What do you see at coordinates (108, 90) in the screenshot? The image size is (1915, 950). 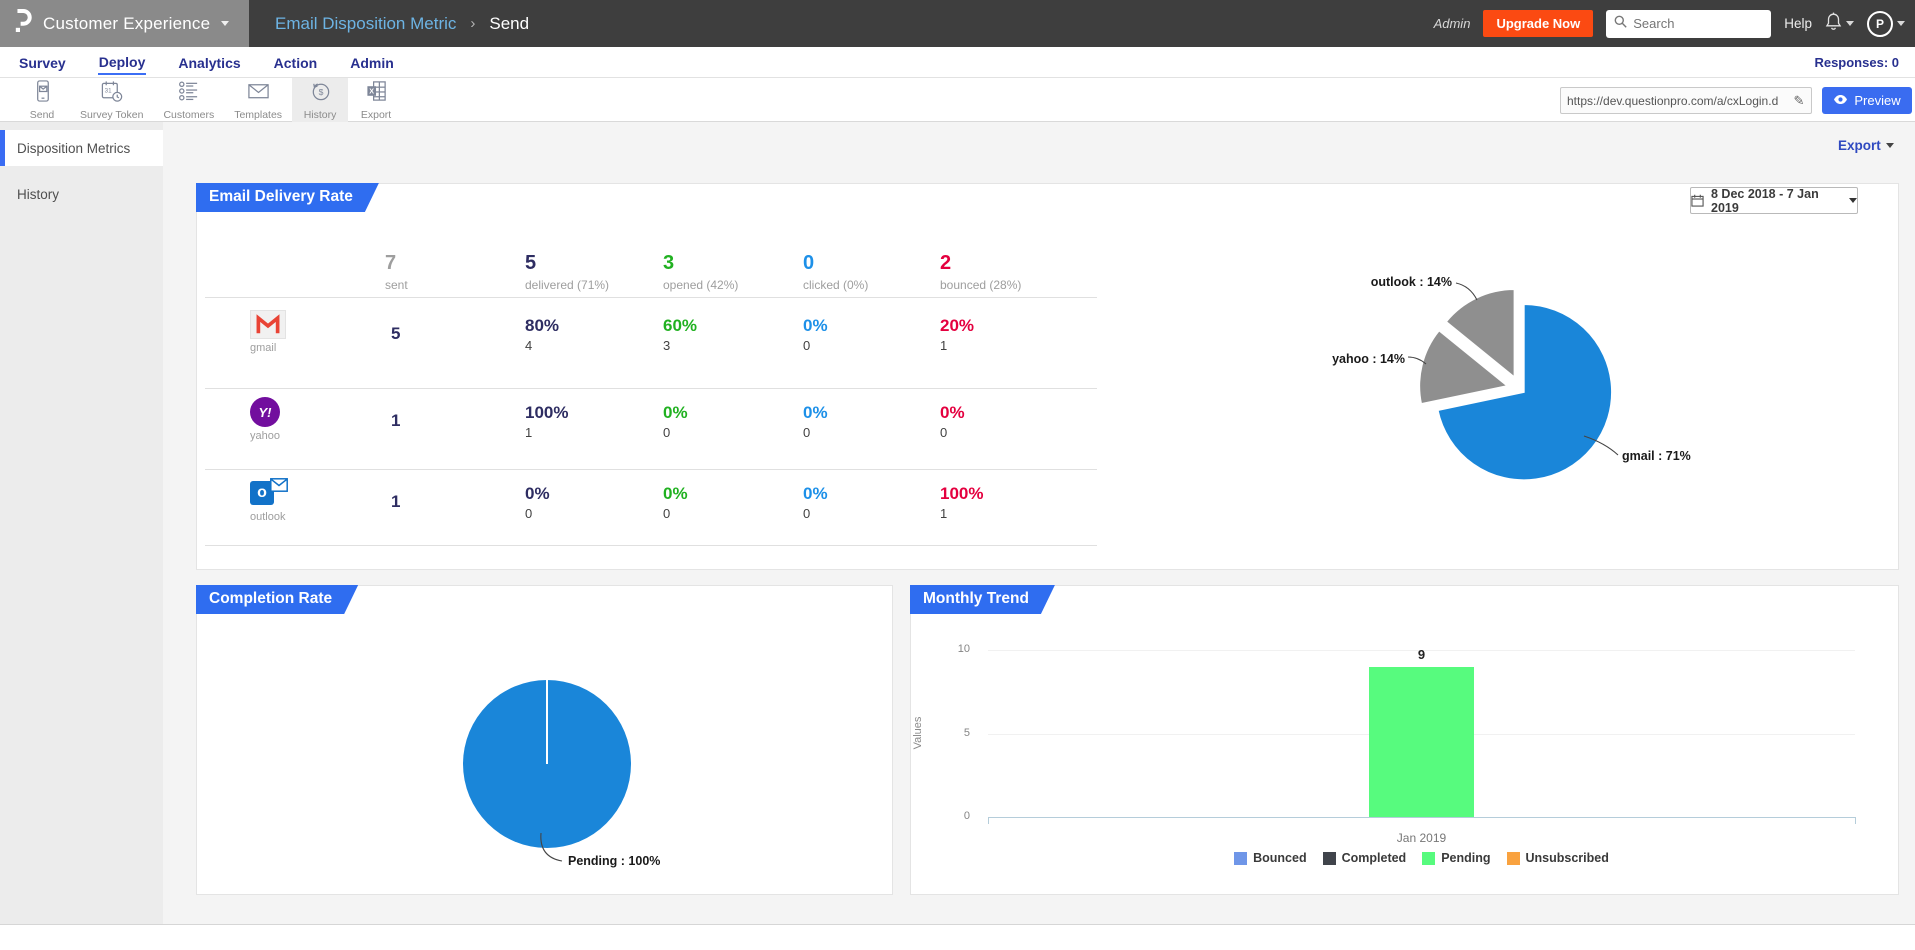 I see `svg-text: 31` at bounding box center [108, 90].